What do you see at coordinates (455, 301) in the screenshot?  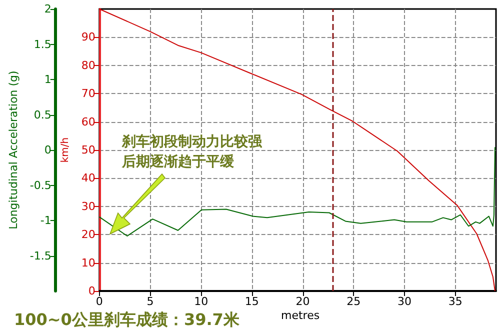 I see `x-tick-label: 35` at bounding box center [455, 301].